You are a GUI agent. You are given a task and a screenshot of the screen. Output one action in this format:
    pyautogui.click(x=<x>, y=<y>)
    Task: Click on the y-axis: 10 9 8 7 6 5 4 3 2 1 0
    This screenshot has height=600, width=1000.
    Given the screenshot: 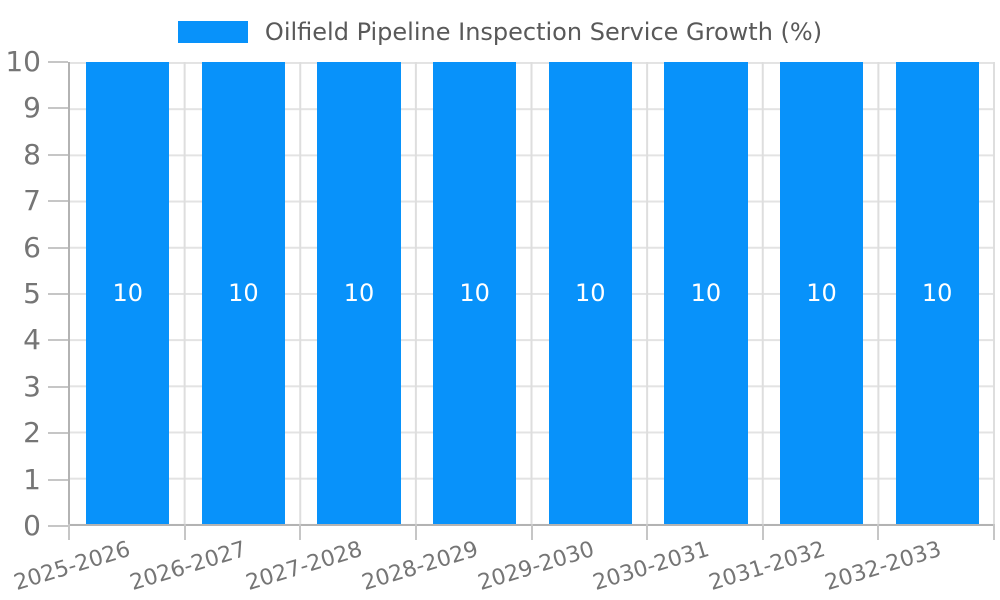 What is the action you would take?
    pyautogui.click(x=34, y=293)
    